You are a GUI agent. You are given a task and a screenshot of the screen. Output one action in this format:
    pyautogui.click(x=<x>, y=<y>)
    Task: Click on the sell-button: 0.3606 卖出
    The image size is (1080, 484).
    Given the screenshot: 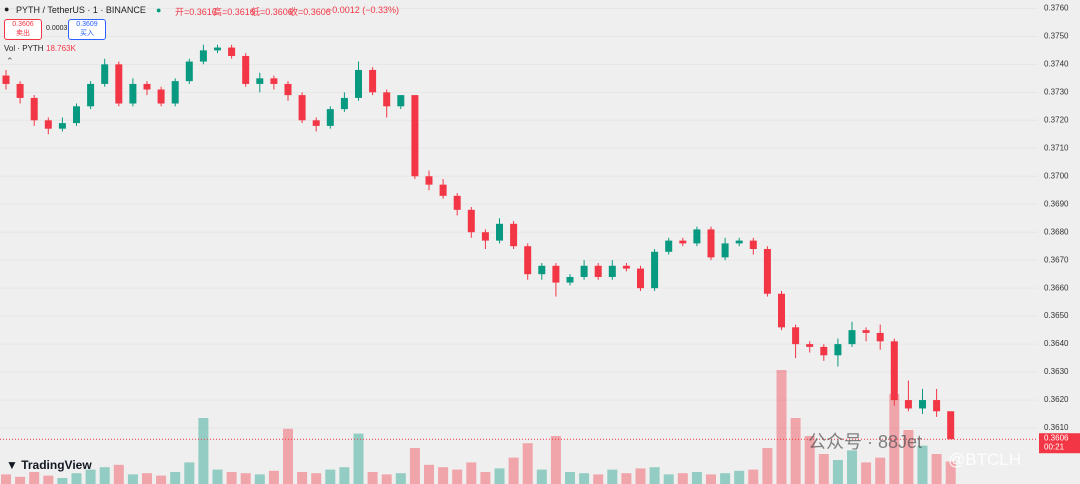 What is the action you would take?
    pyautogui.click(x=23, y=29)
    